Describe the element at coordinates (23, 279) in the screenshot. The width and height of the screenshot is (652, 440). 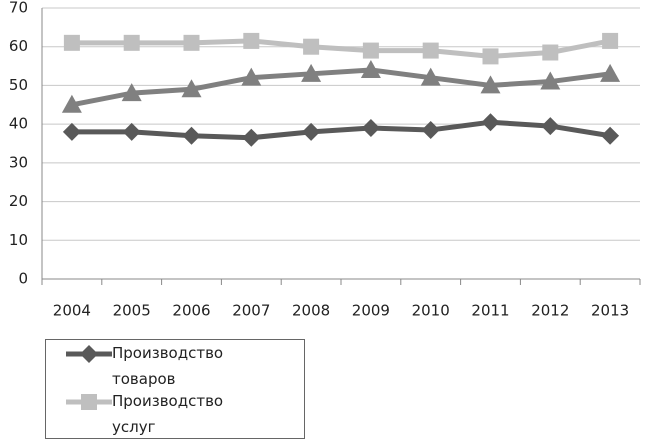
I see `y-tick-label: 0` at that location.